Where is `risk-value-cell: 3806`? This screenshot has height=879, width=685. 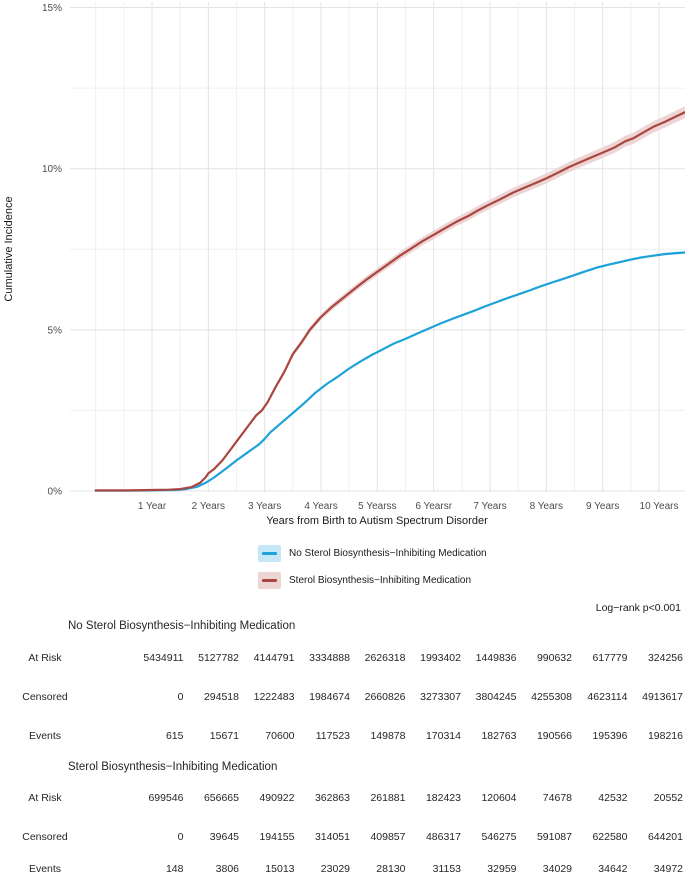
risk-value-cell: 3806 is located at coordinates (227, 869).